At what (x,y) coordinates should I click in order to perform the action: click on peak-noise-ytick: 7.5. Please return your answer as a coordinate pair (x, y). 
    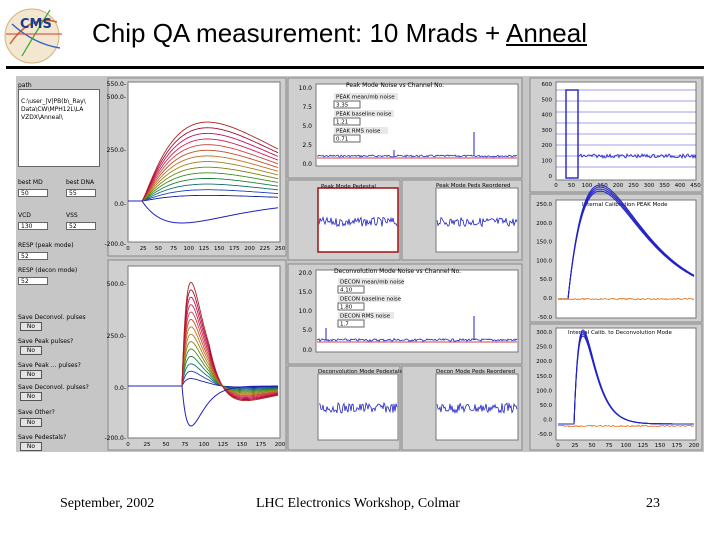
    Looking at the image, I should click on (307, 107).